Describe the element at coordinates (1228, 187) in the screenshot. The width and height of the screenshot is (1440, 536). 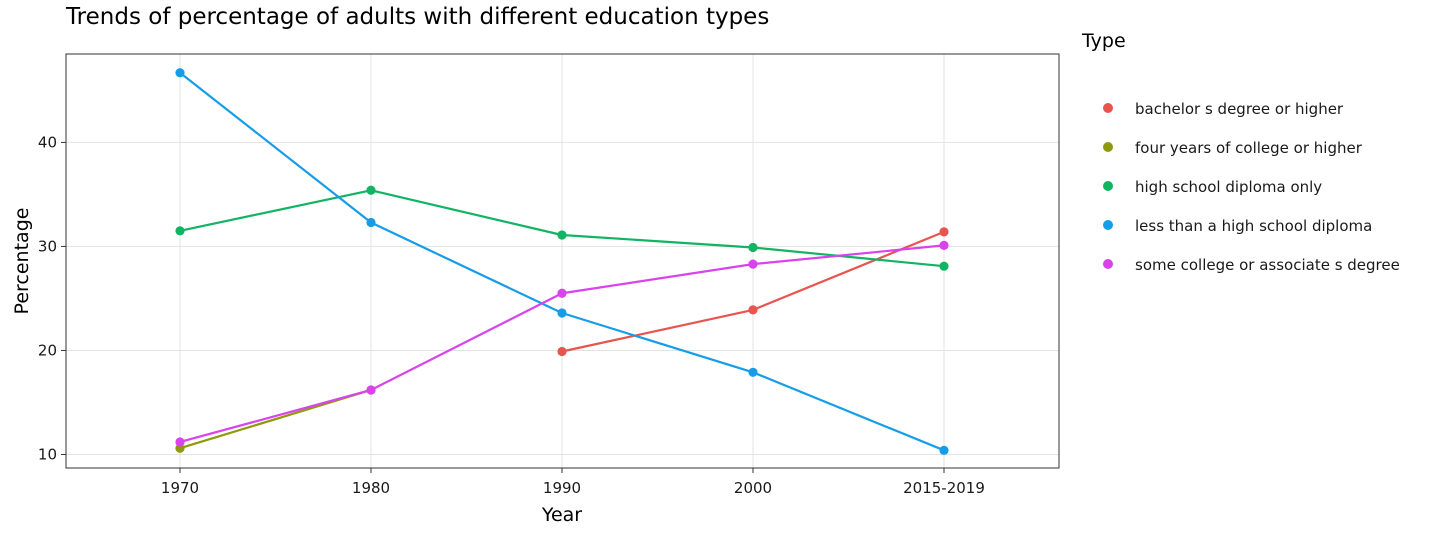
I see `legend-label: high school diploma only` at that location.